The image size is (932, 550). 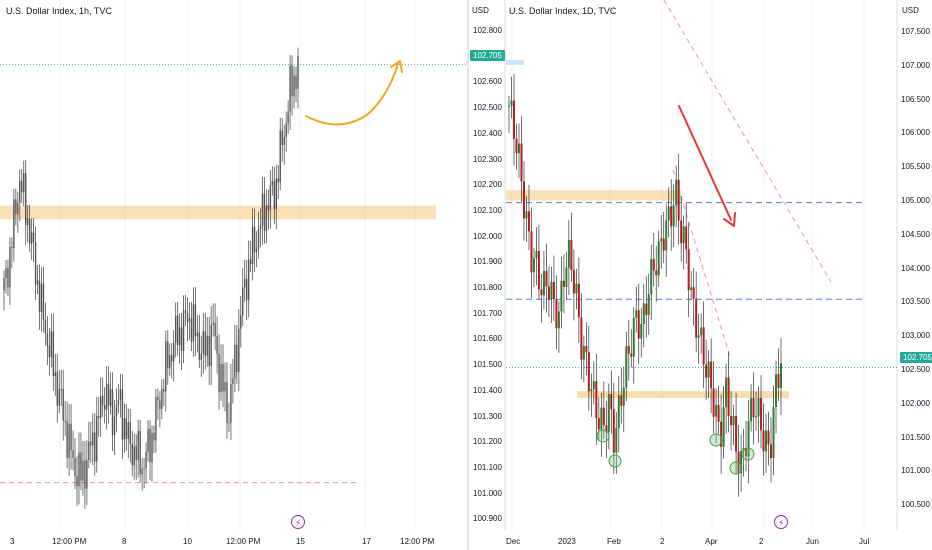 I want to click on right-y-tick: 104.500, so click(x=915, y=234).